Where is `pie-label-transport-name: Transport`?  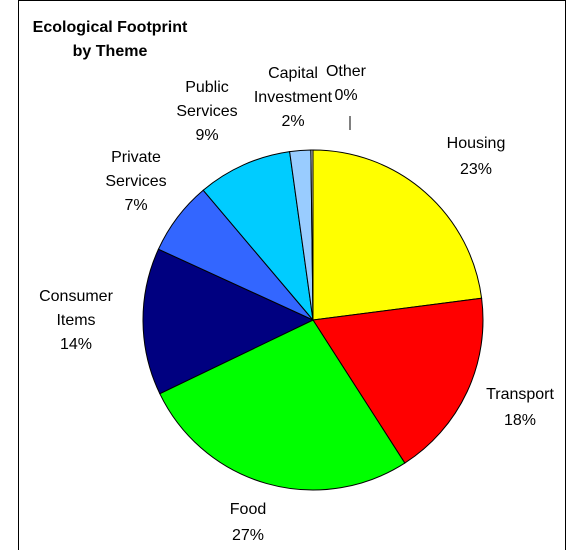 pie-label-transport-name: Transport is located at coordinates (520, 394).